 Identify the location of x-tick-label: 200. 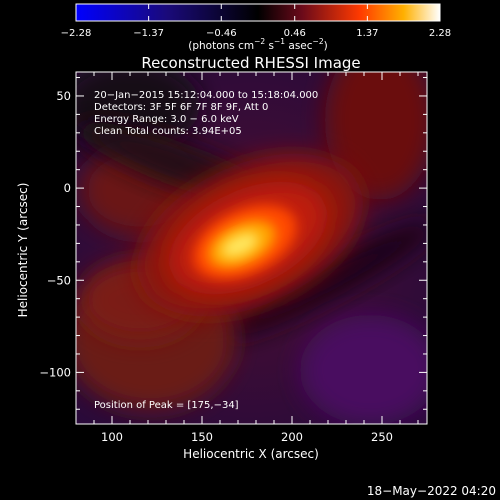
(292, 437).